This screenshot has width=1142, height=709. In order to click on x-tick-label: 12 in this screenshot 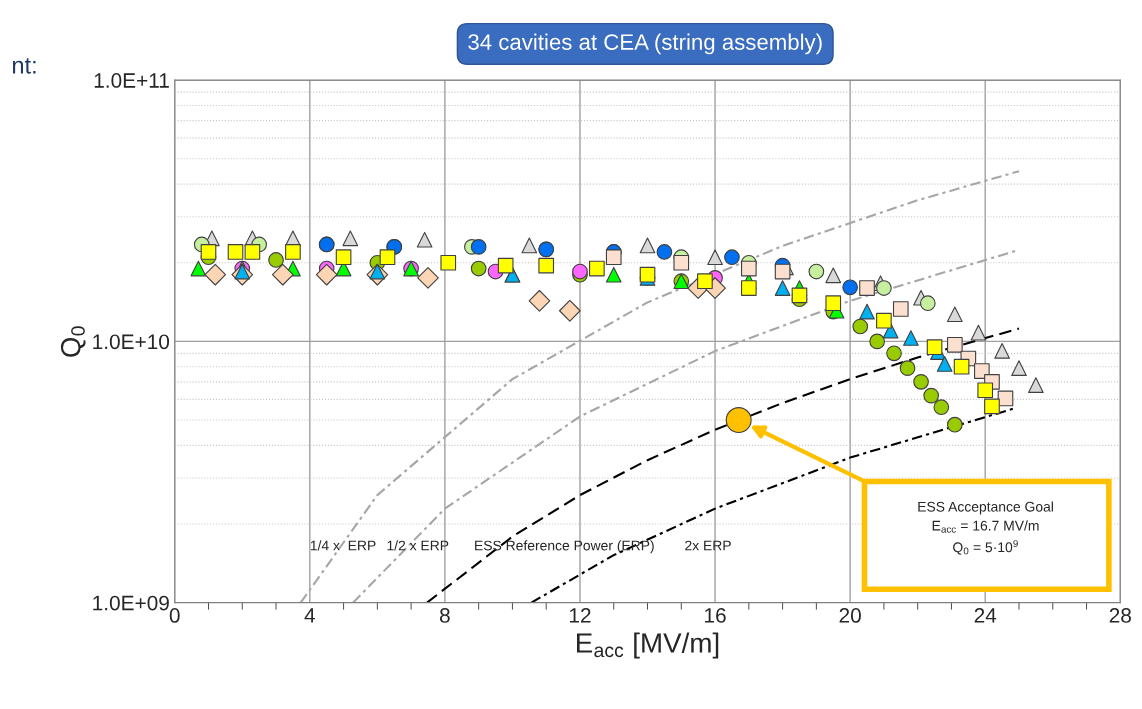, I will do `click(580, 615)`.